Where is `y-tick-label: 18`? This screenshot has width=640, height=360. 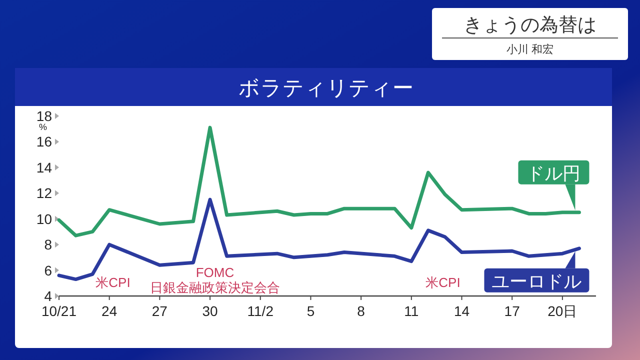
y-tick-label: 18 is located at coordinates (44, 116).